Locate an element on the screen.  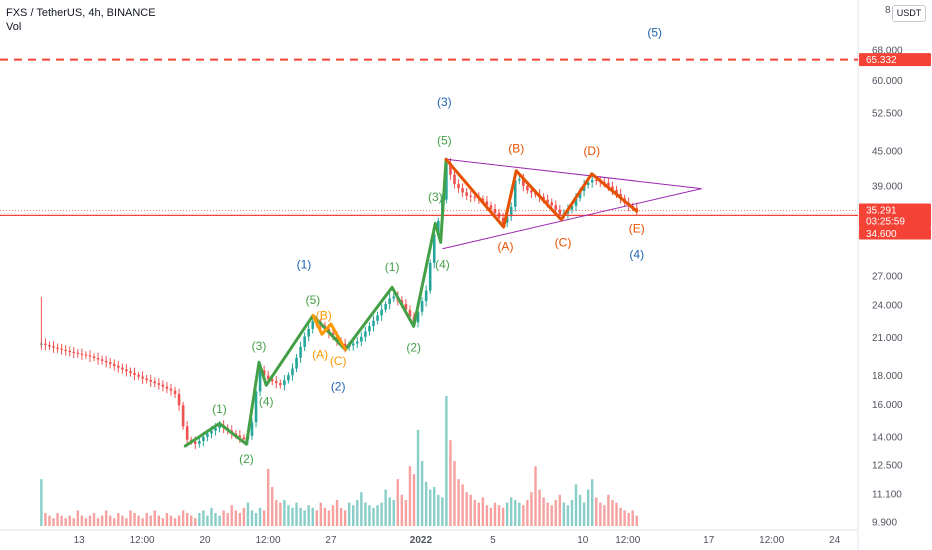
wave-label: (3) is located at coordinates (435, 197).